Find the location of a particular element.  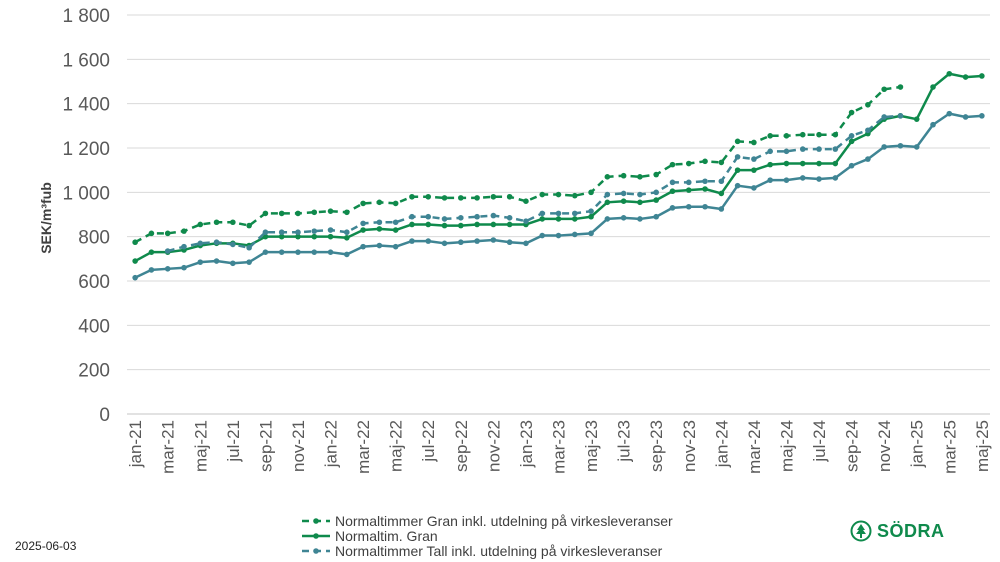

x-tick-label: sep-22 is located at coordinates (461, 446).